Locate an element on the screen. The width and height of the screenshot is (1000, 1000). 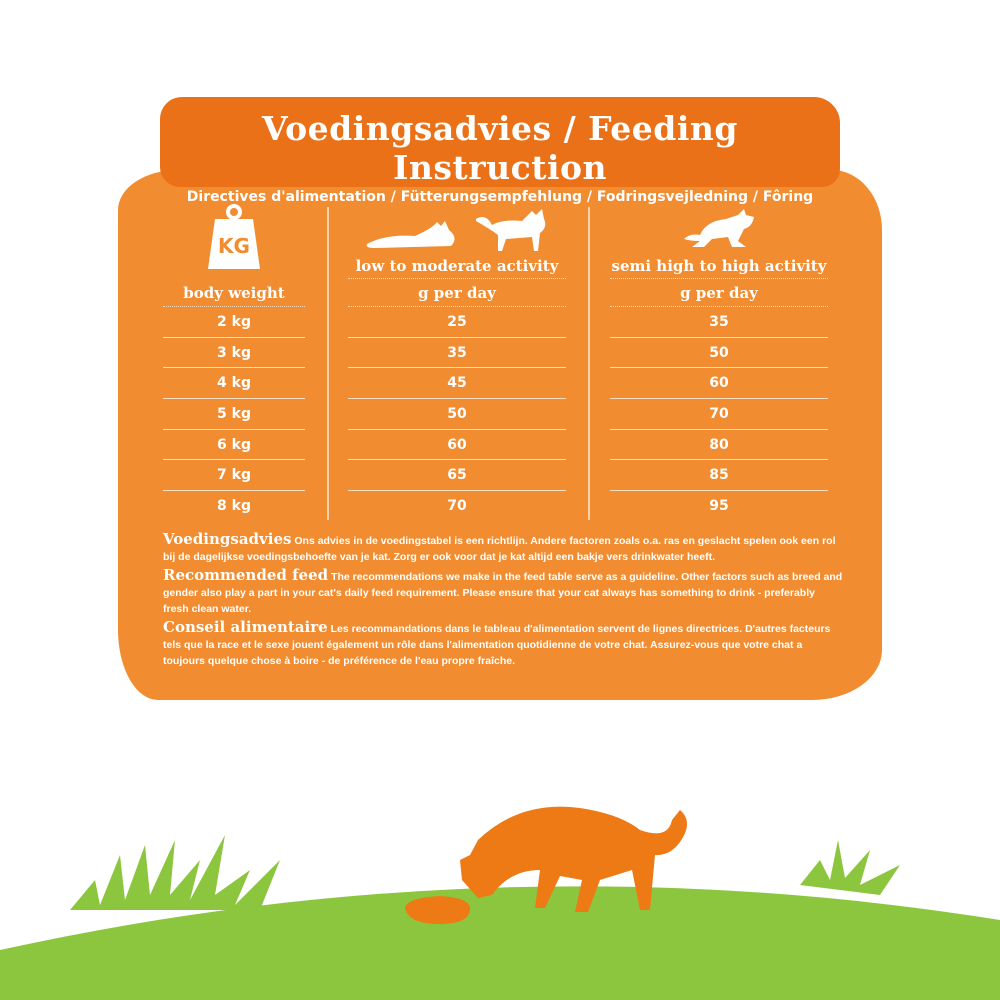
table-cell: 95 is located at coordinates (719, 506).